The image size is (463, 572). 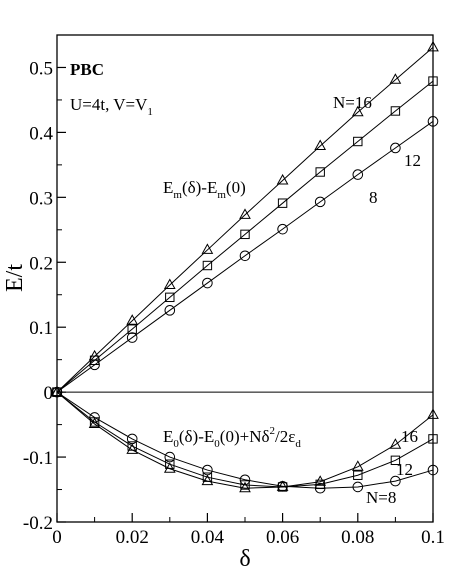 I want to click on series-line, so click(x=245, y=440).